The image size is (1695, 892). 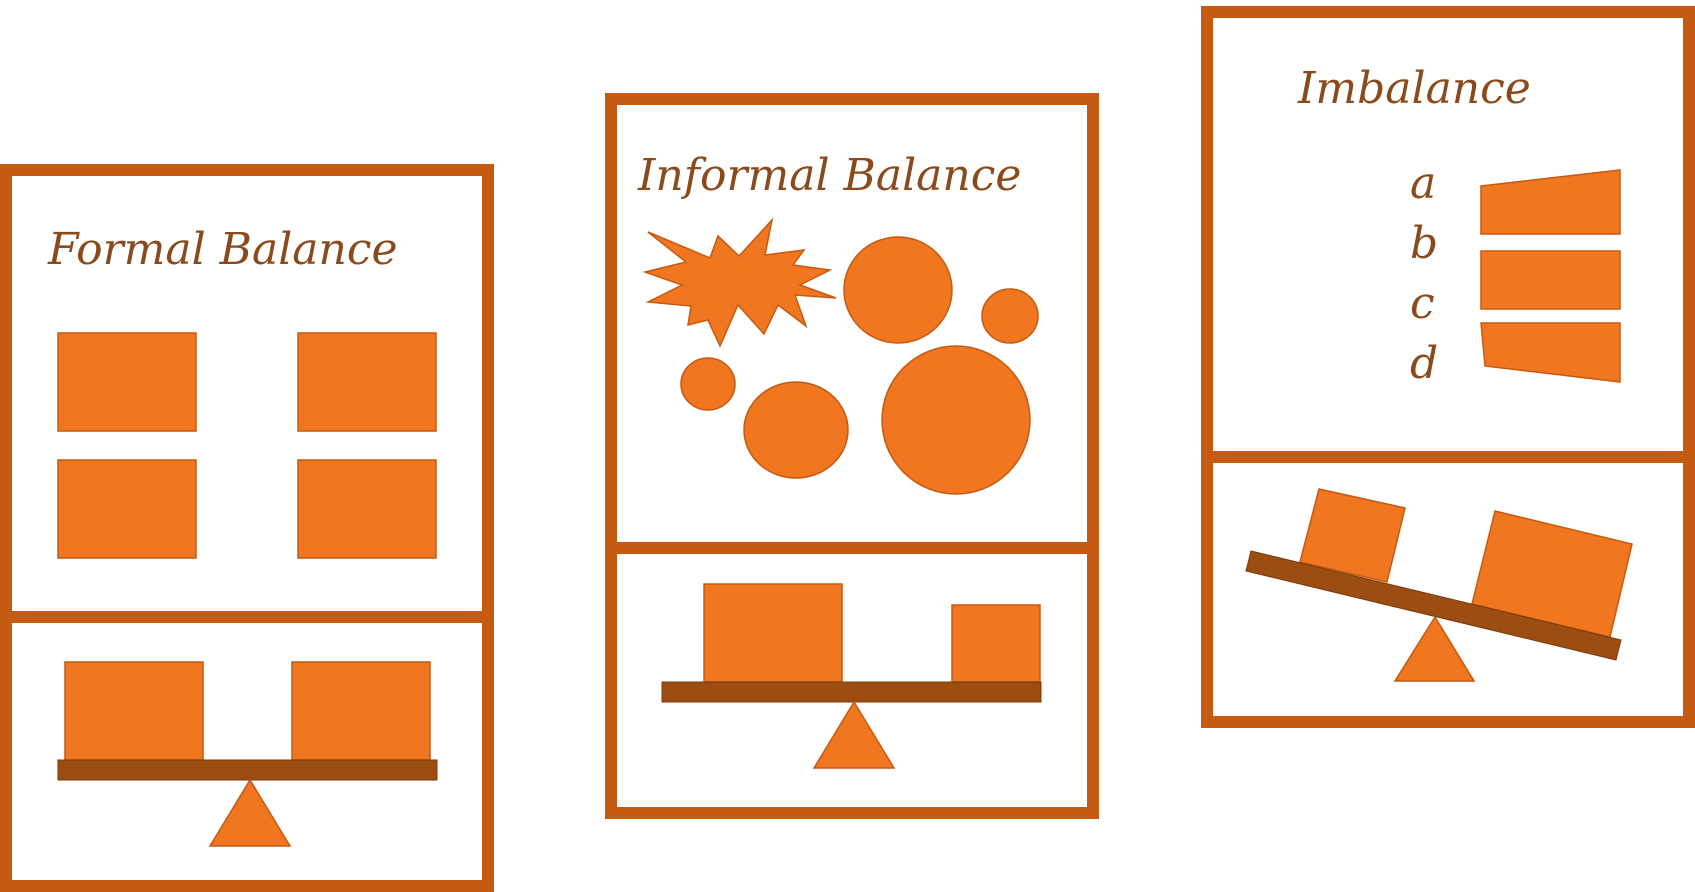 What do you see at coordinates (1422, 303) in the screenshot?
I see `letter-label: c` at bounding box center [1422, 303].